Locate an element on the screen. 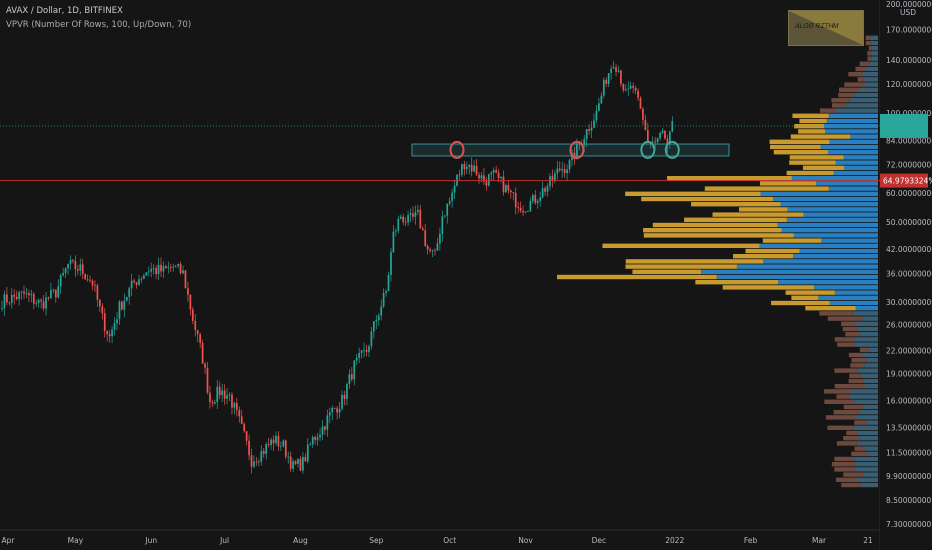 This screenshot has height=550, width=932. time-tick-label: 2022 is located at coordinates (674, 540).